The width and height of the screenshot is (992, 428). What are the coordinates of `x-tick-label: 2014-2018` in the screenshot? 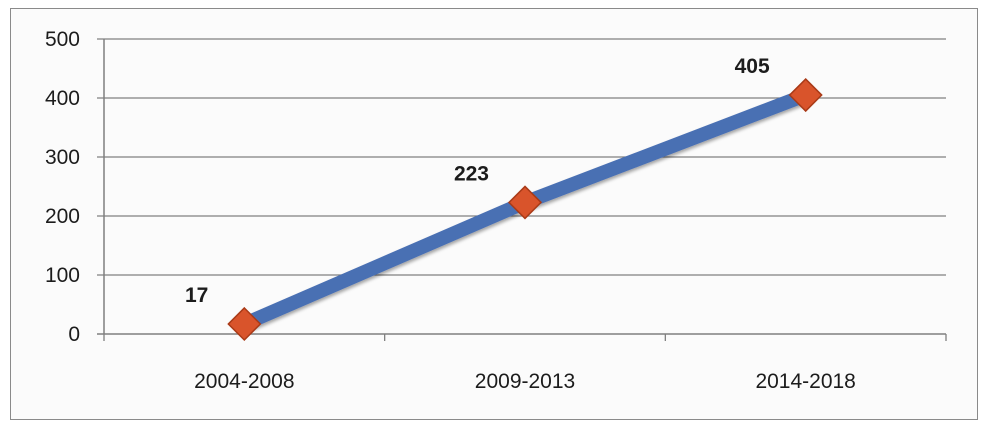 It's located at (805, 381).